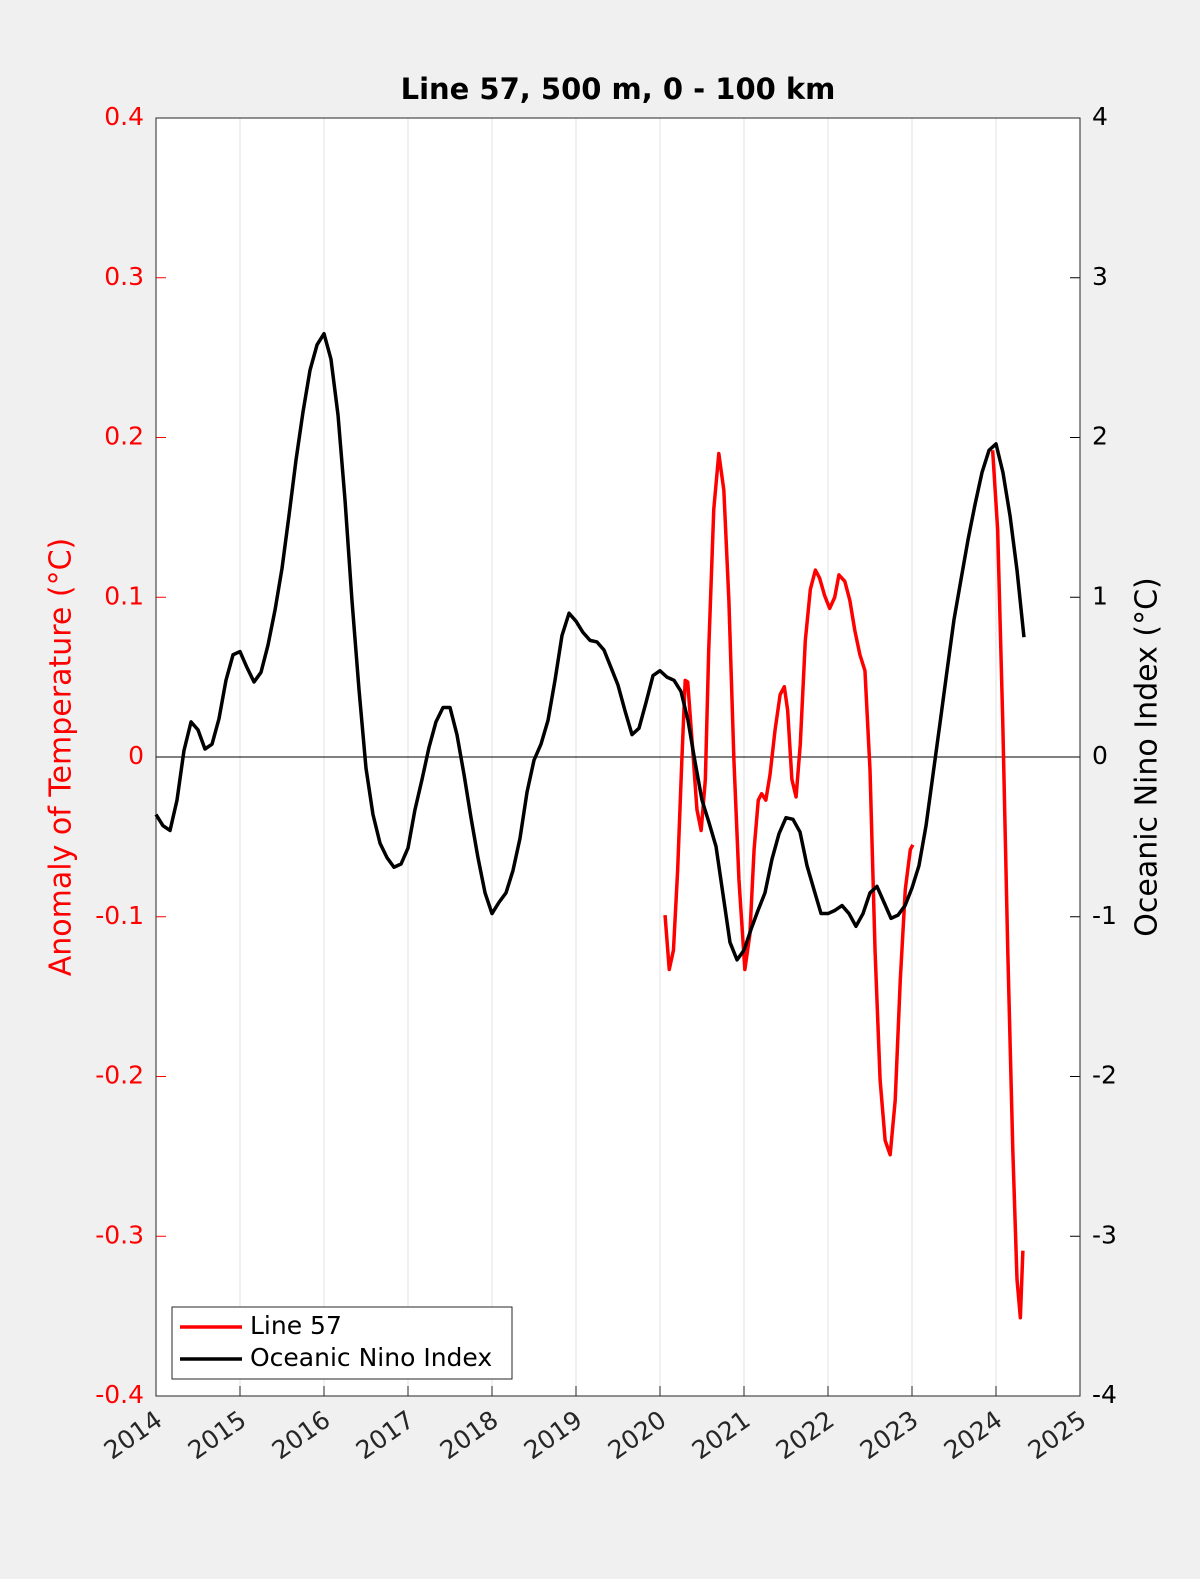 The width and height of the screenshot is (1200, 1579). What do you see at coordinates (889, 1435) in the screenshot?
I see `x-tick-label: 2023` at bounding box center [889, 1435].